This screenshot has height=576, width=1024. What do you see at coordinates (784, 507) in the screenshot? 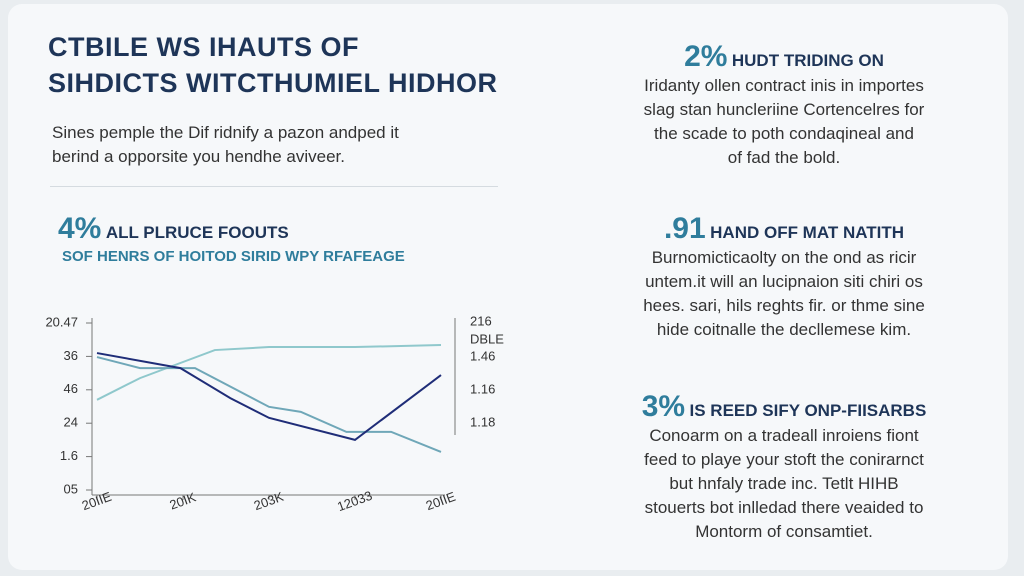
I see `block-text: stouerts bot inlledad there veaided to` at bounding box center [784, 507].